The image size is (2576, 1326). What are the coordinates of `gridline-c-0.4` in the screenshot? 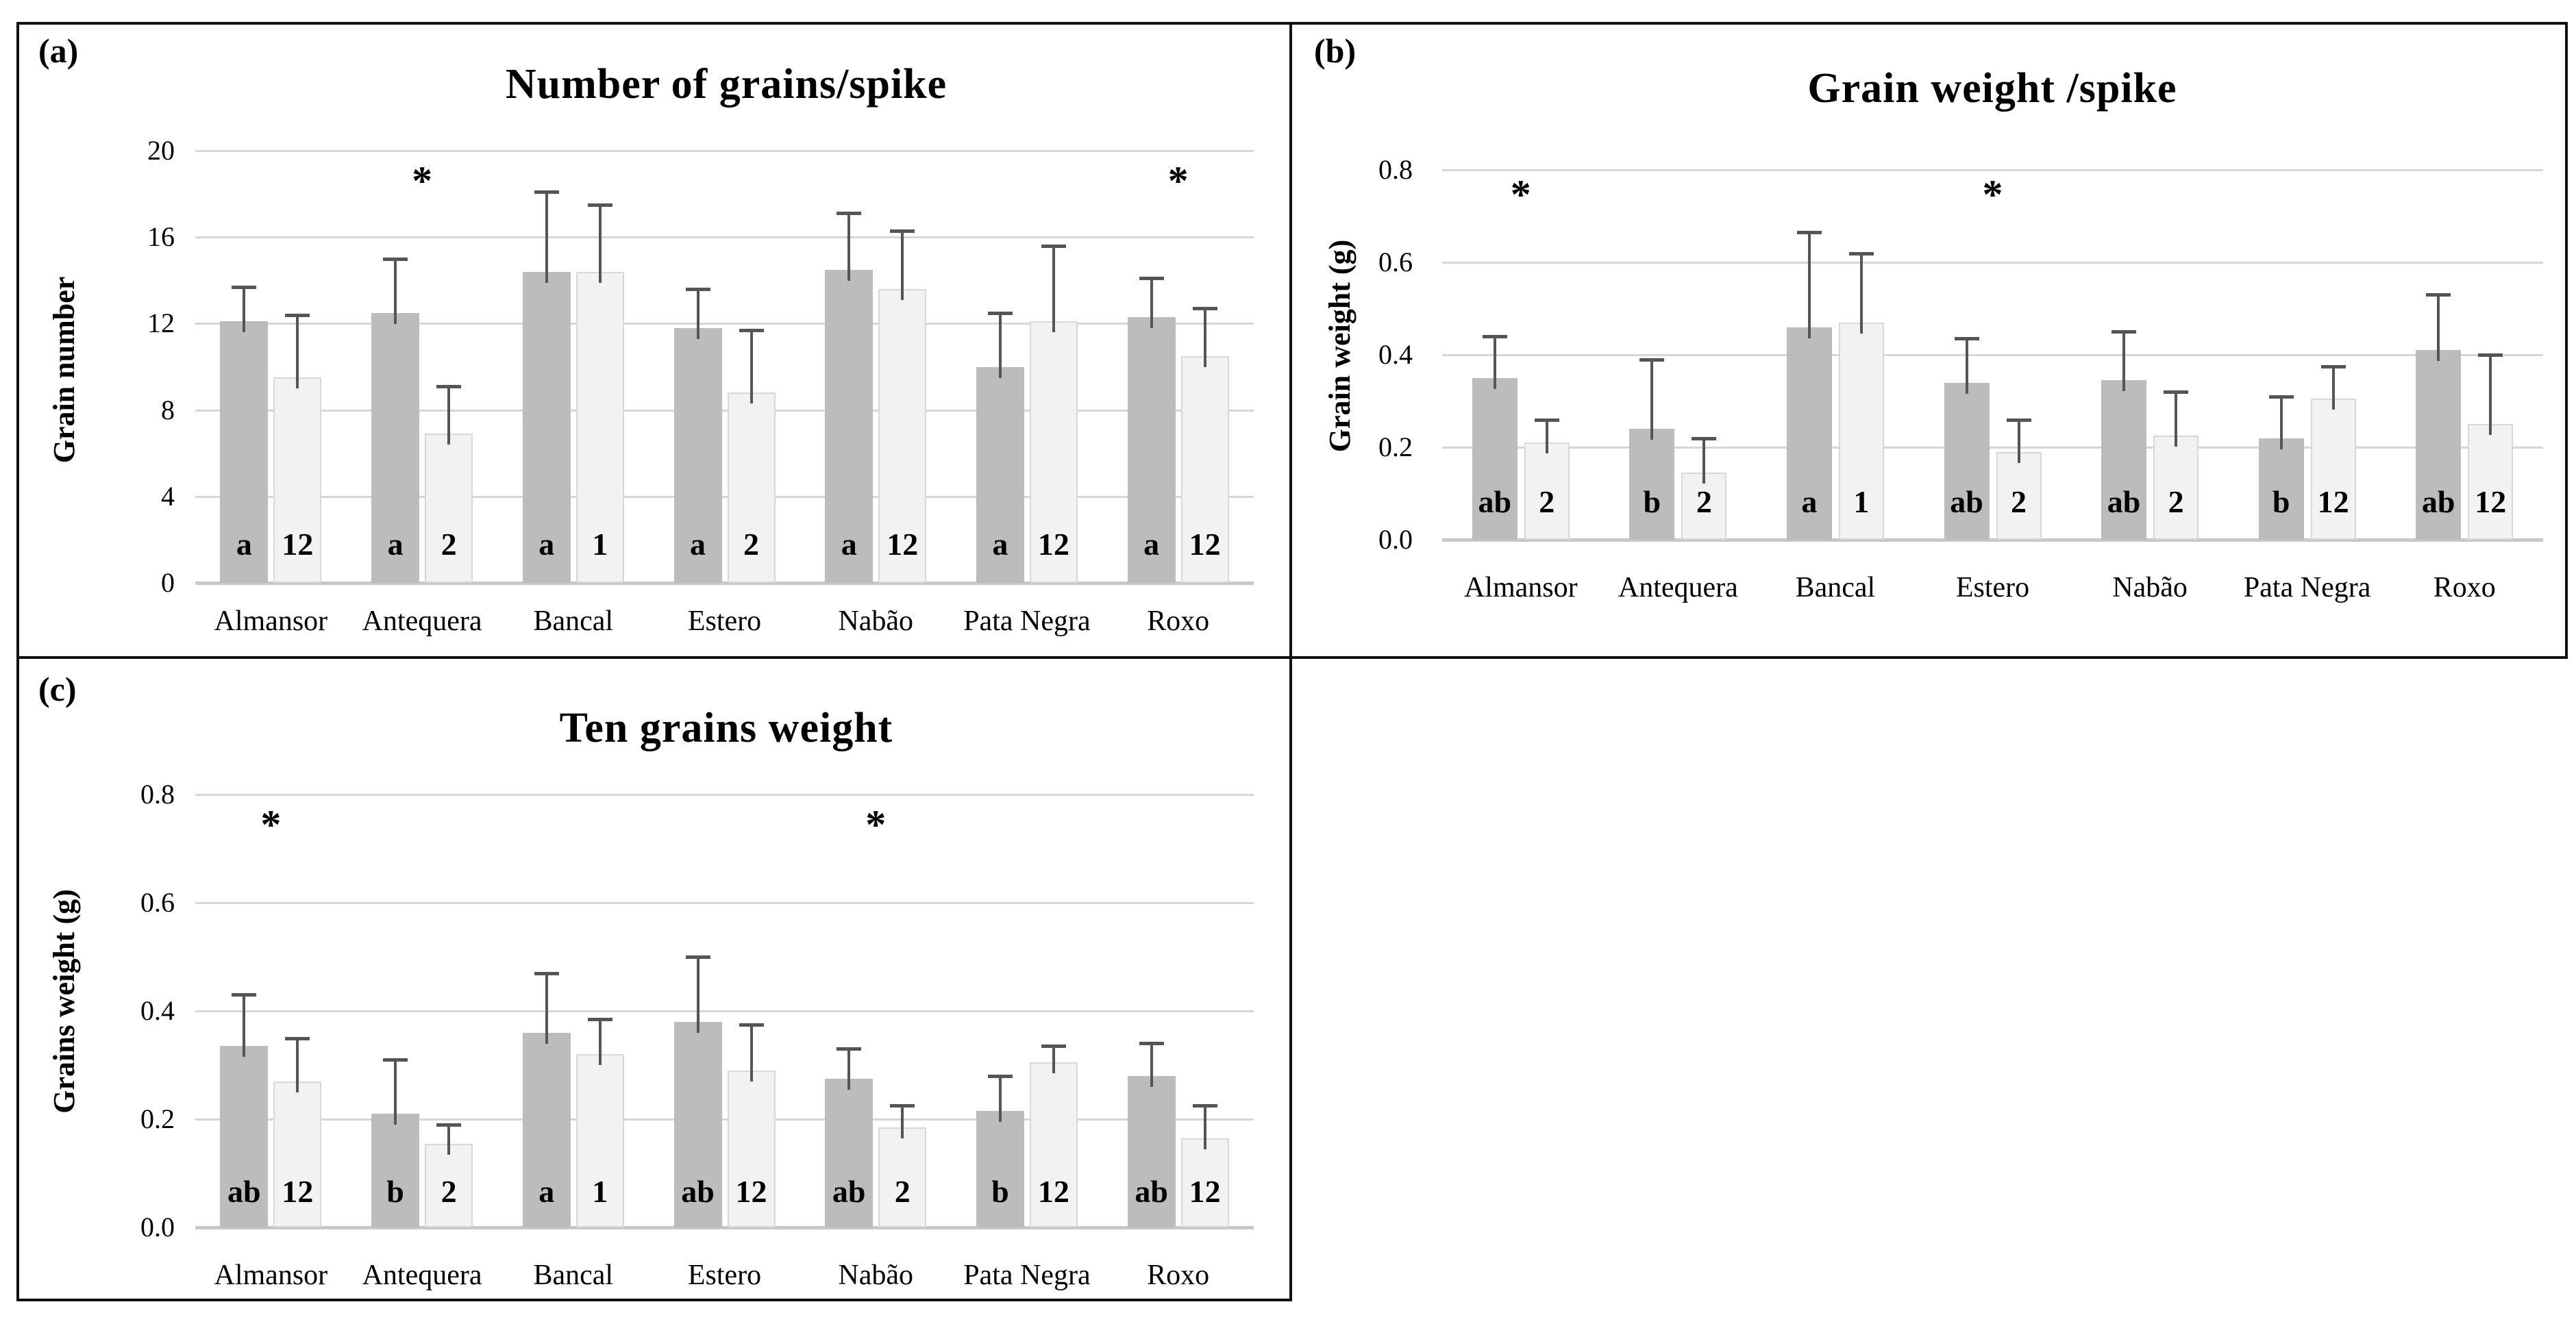 It's located at (724, 1011).